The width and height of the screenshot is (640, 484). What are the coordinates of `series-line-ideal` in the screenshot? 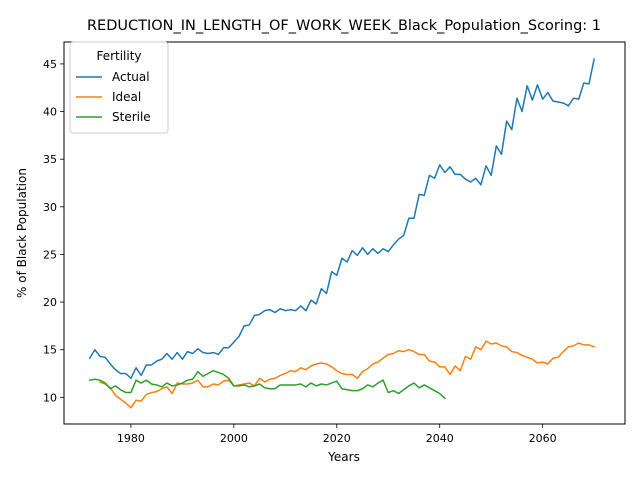 It's located at (347, 374).